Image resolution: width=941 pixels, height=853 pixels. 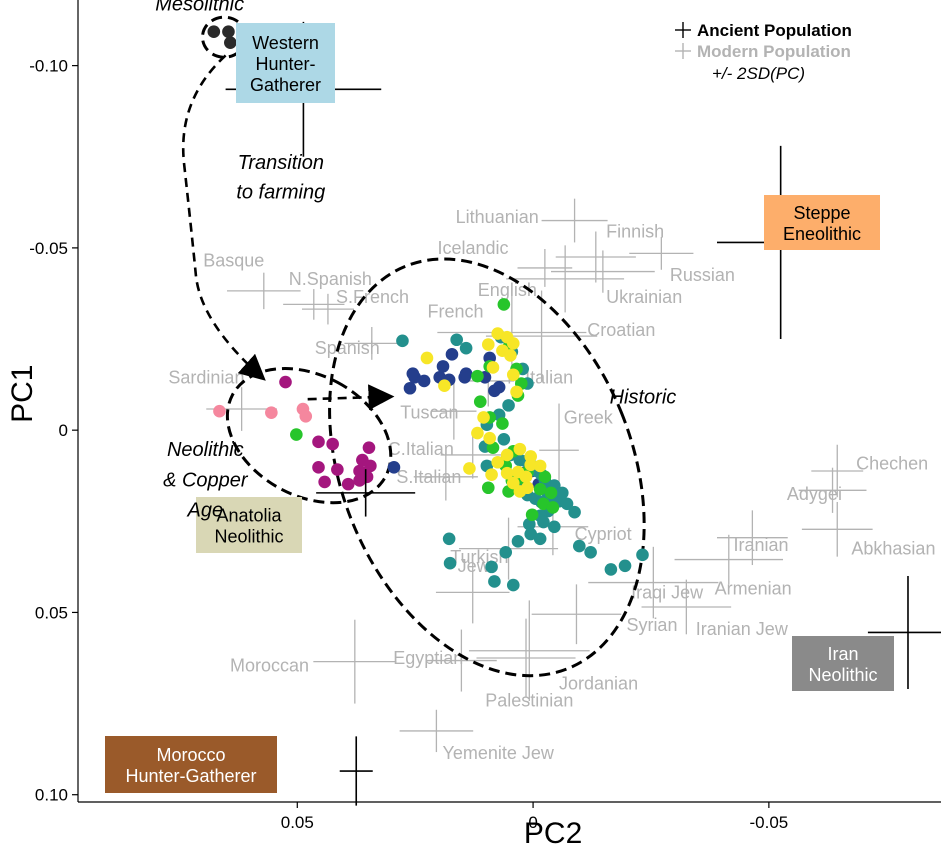 What do you see at coordinates (598, 684) in the screenshot?
I see `modern-jordanian-label: Jordanian` at bounding box center [598, 684].